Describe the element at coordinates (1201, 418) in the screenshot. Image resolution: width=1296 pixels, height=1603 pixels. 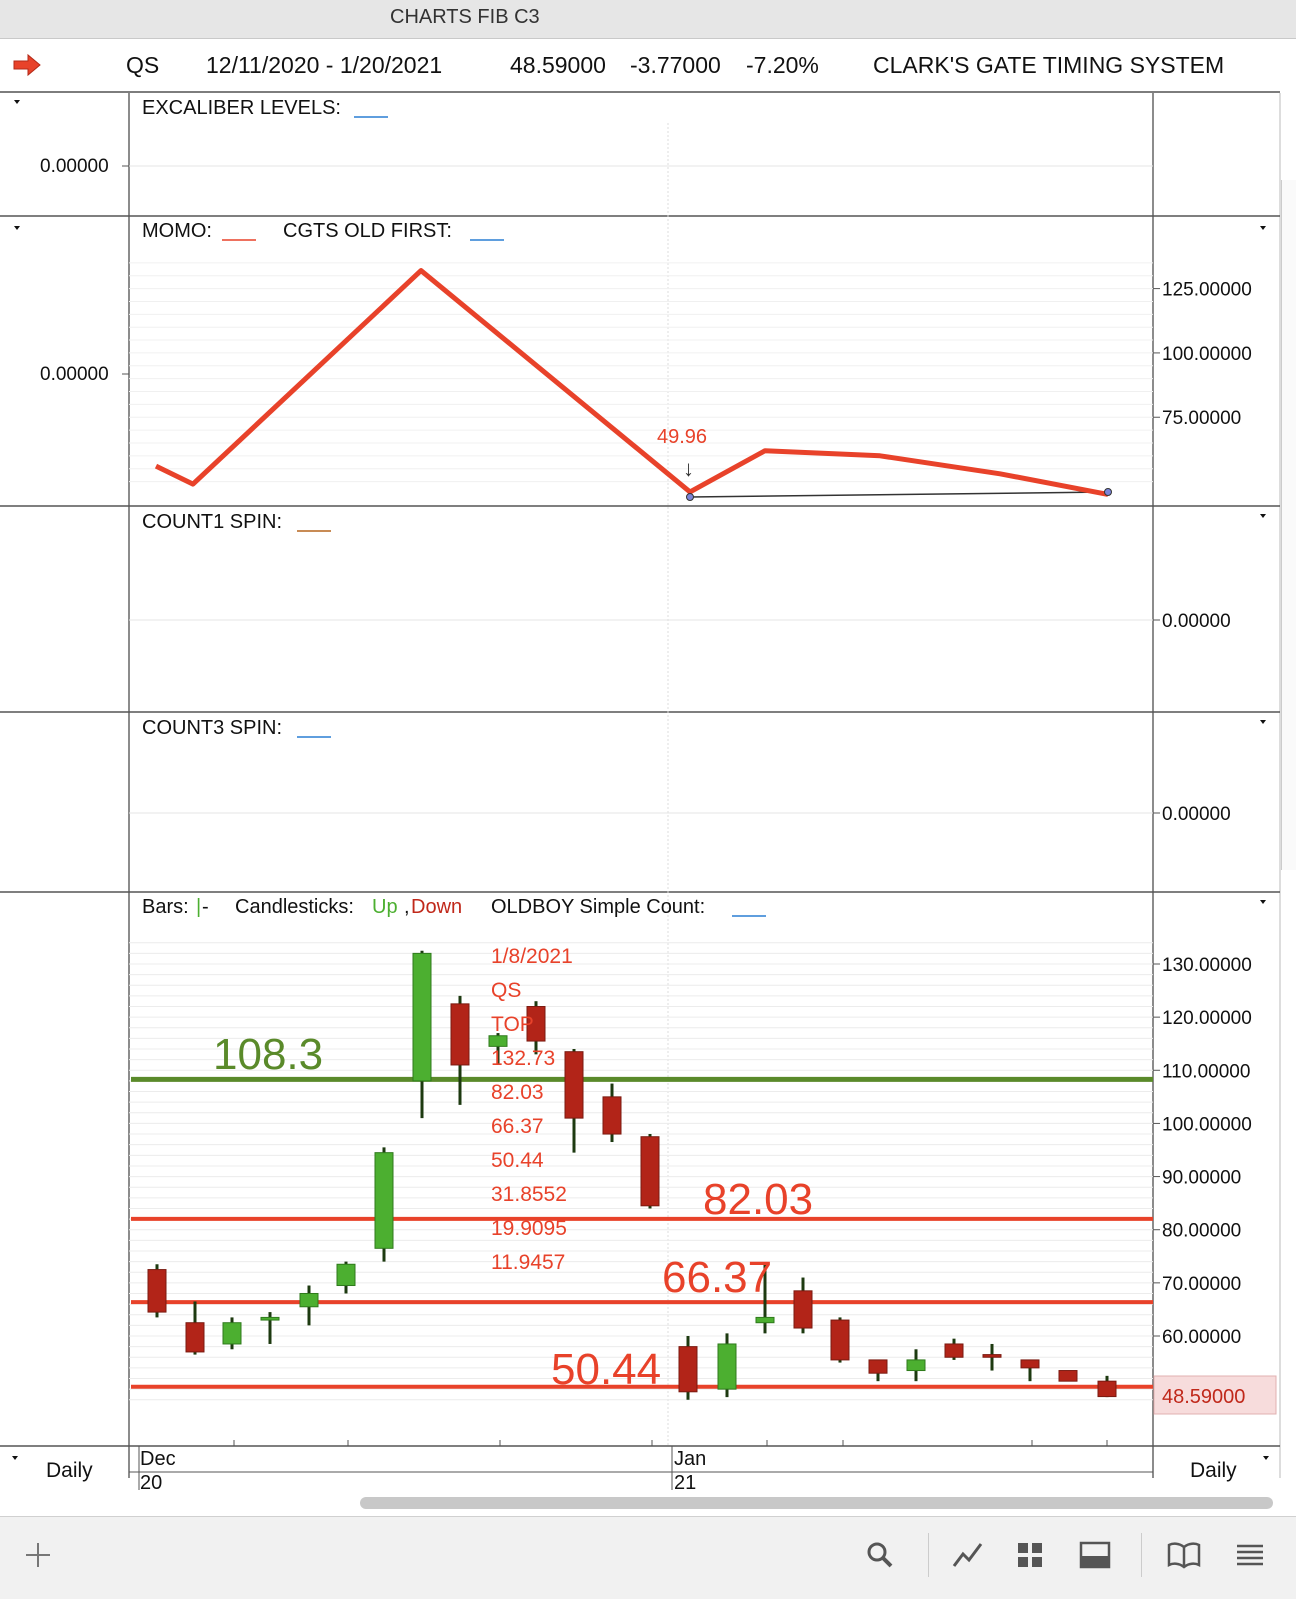
I see `momo-axis-label: 75.00000` at that location.